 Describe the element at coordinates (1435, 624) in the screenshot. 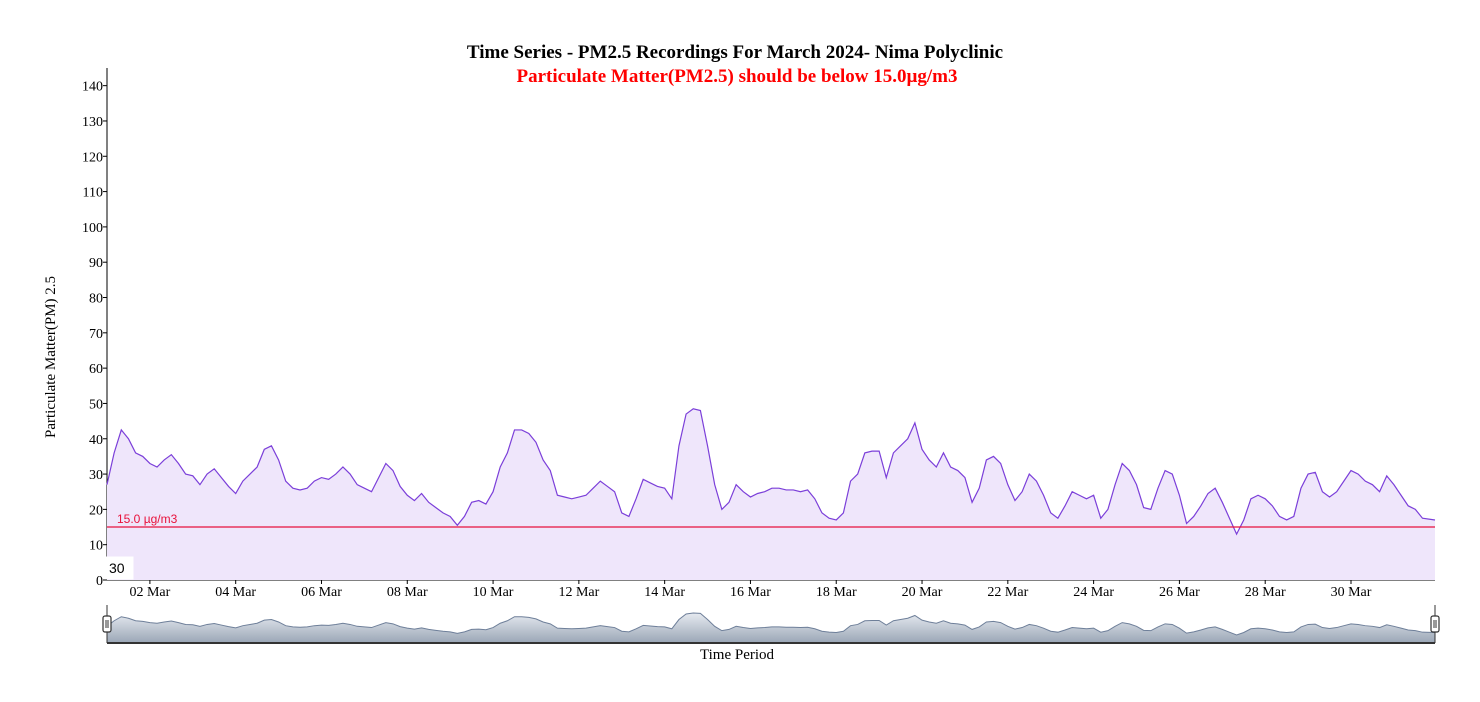

I see `navigator-right-handle` at that location.